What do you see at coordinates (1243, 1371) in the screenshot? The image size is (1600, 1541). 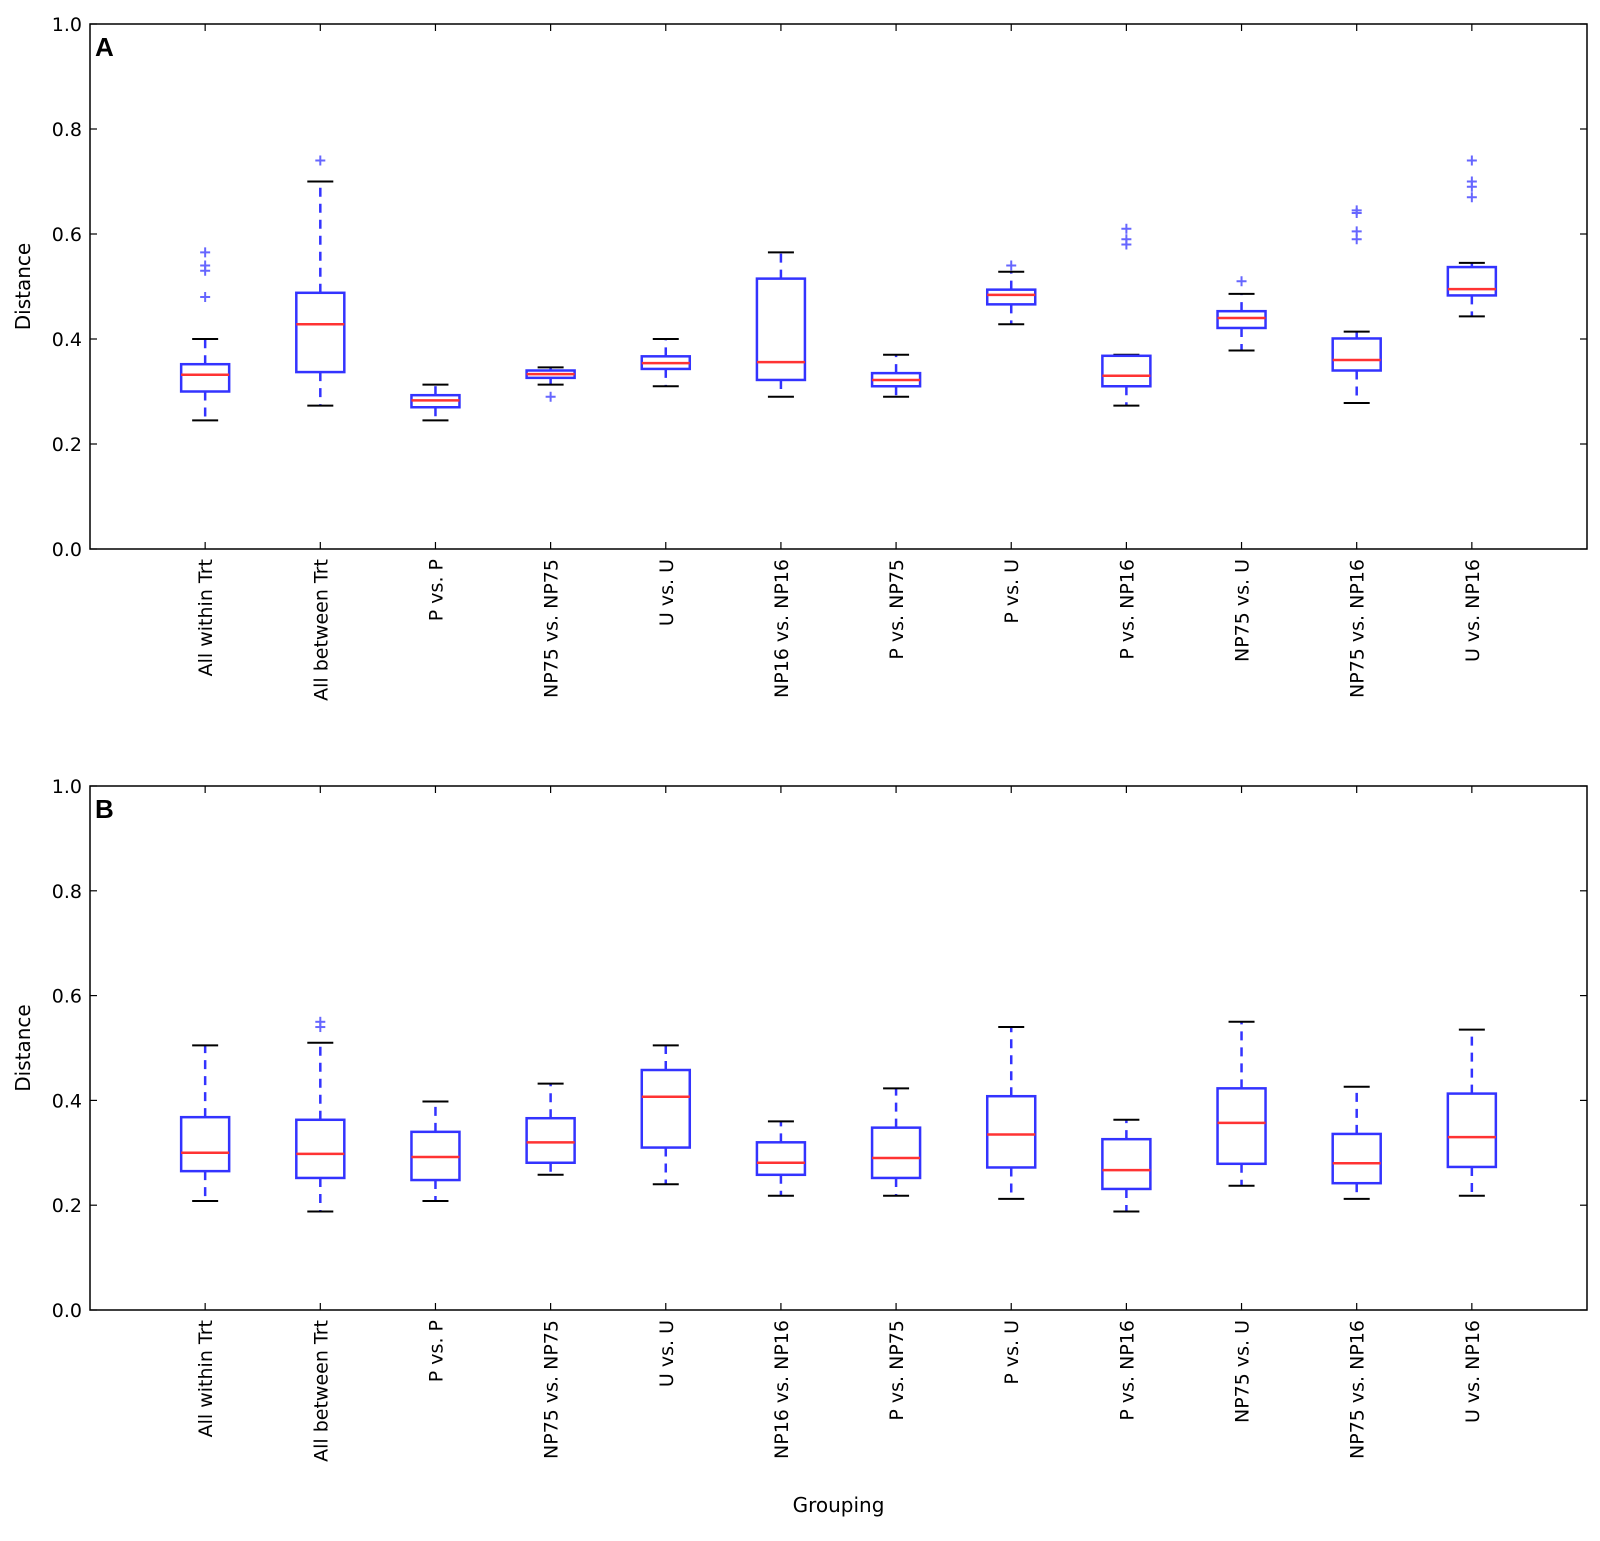 I see `category-label: NP75 vs. U` at bounding box center [1243, 1371].